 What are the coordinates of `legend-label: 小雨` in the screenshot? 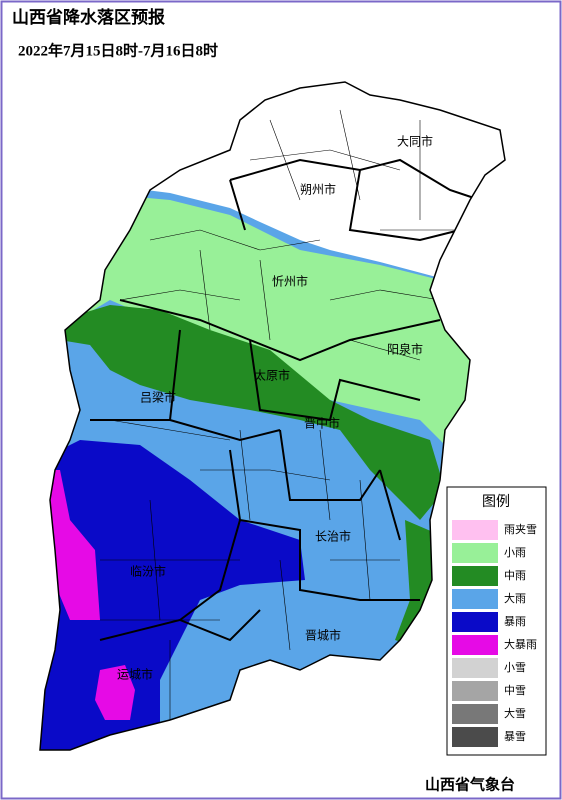 It's located at (515, 552).